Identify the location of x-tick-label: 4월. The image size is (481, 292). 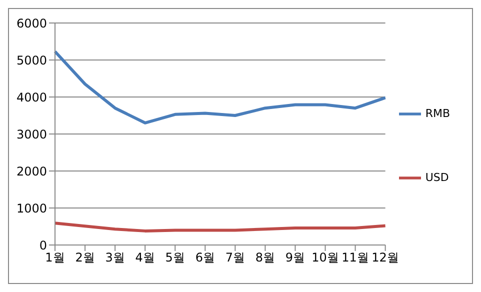
(145, 257).